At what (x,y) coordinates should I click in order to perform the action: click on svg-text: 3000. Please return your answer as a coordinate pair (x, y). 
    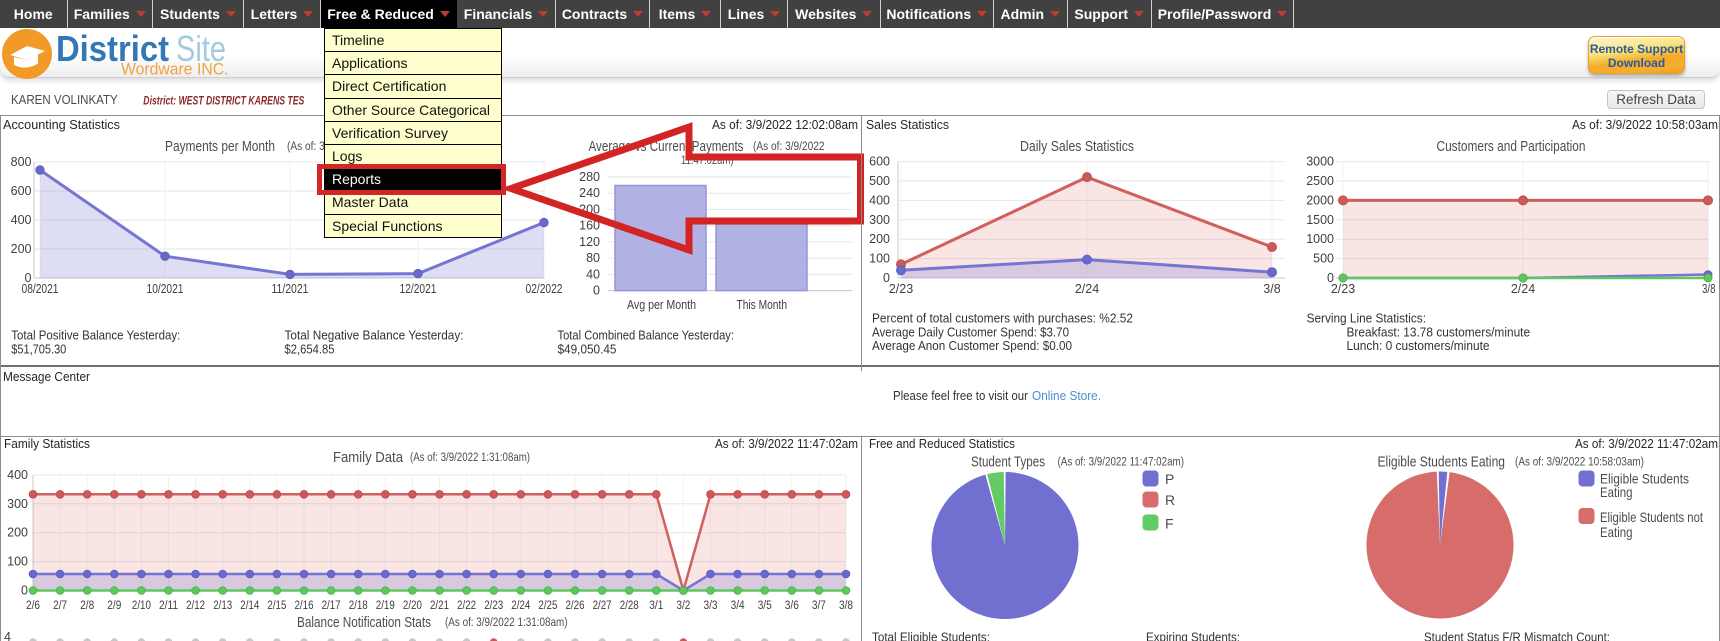
    Looking at the image, I should click on (1320, 162).